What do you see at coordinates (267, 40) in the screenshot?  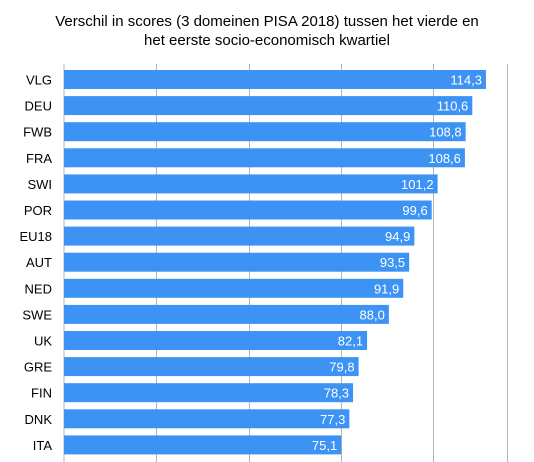 I see `chart-title-line-2: het eerste socio-economisch kwartiel` at bounding box center [267, 40].